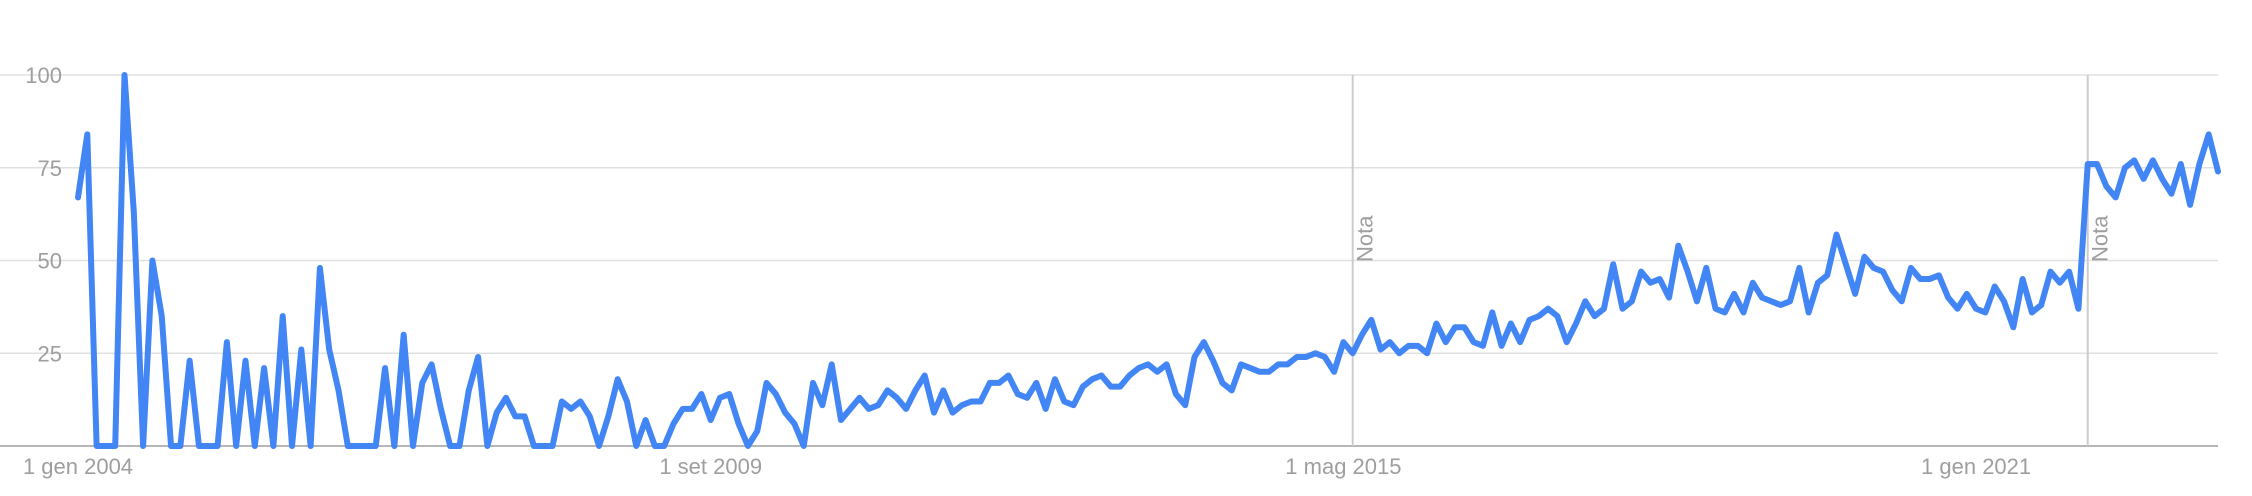  Describe the element at coordinates (43, 75) in the screenshot. I see `y-tick-label: 100` at that location.